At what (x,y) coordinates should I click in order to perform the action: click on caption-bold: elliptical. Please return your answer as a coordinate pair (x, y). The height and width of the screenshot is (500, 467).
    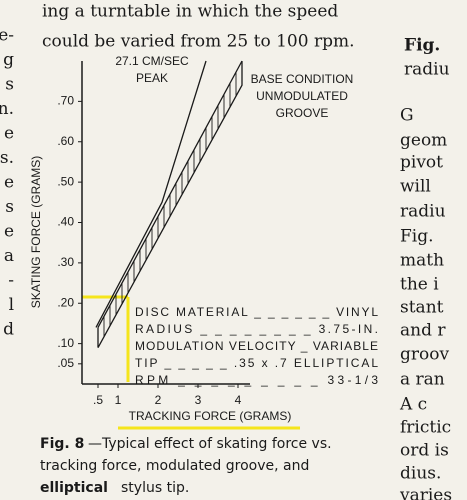
    Looking at the image, I should click on (74, 488).